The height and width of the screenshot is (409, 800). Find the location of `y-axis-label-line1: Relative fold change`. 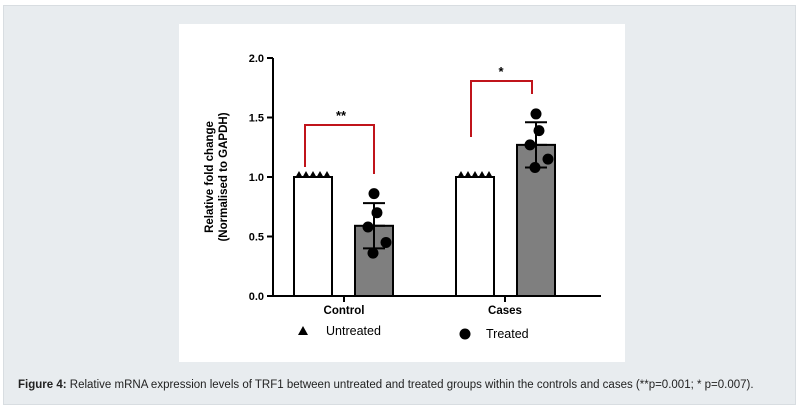

y-axis-label-line1: Relative fold change is located at coordinates (210, 177).